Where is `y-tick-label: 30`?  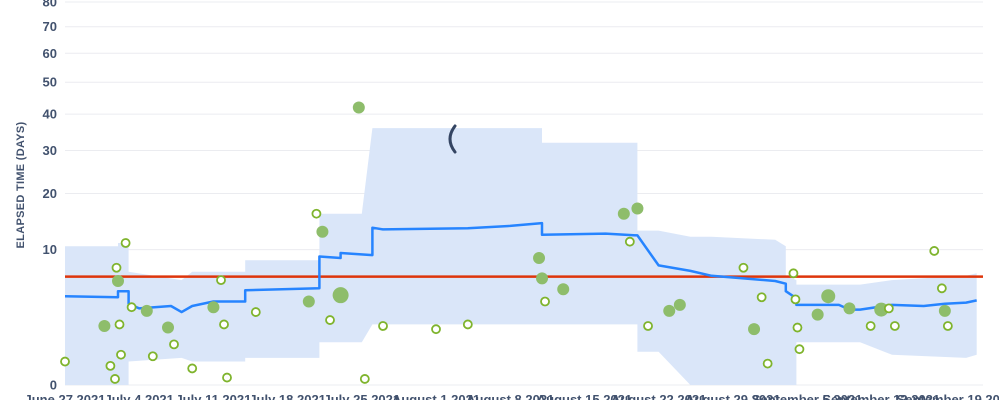
y-tick-label: 30 is located at coordinates (50, 150).